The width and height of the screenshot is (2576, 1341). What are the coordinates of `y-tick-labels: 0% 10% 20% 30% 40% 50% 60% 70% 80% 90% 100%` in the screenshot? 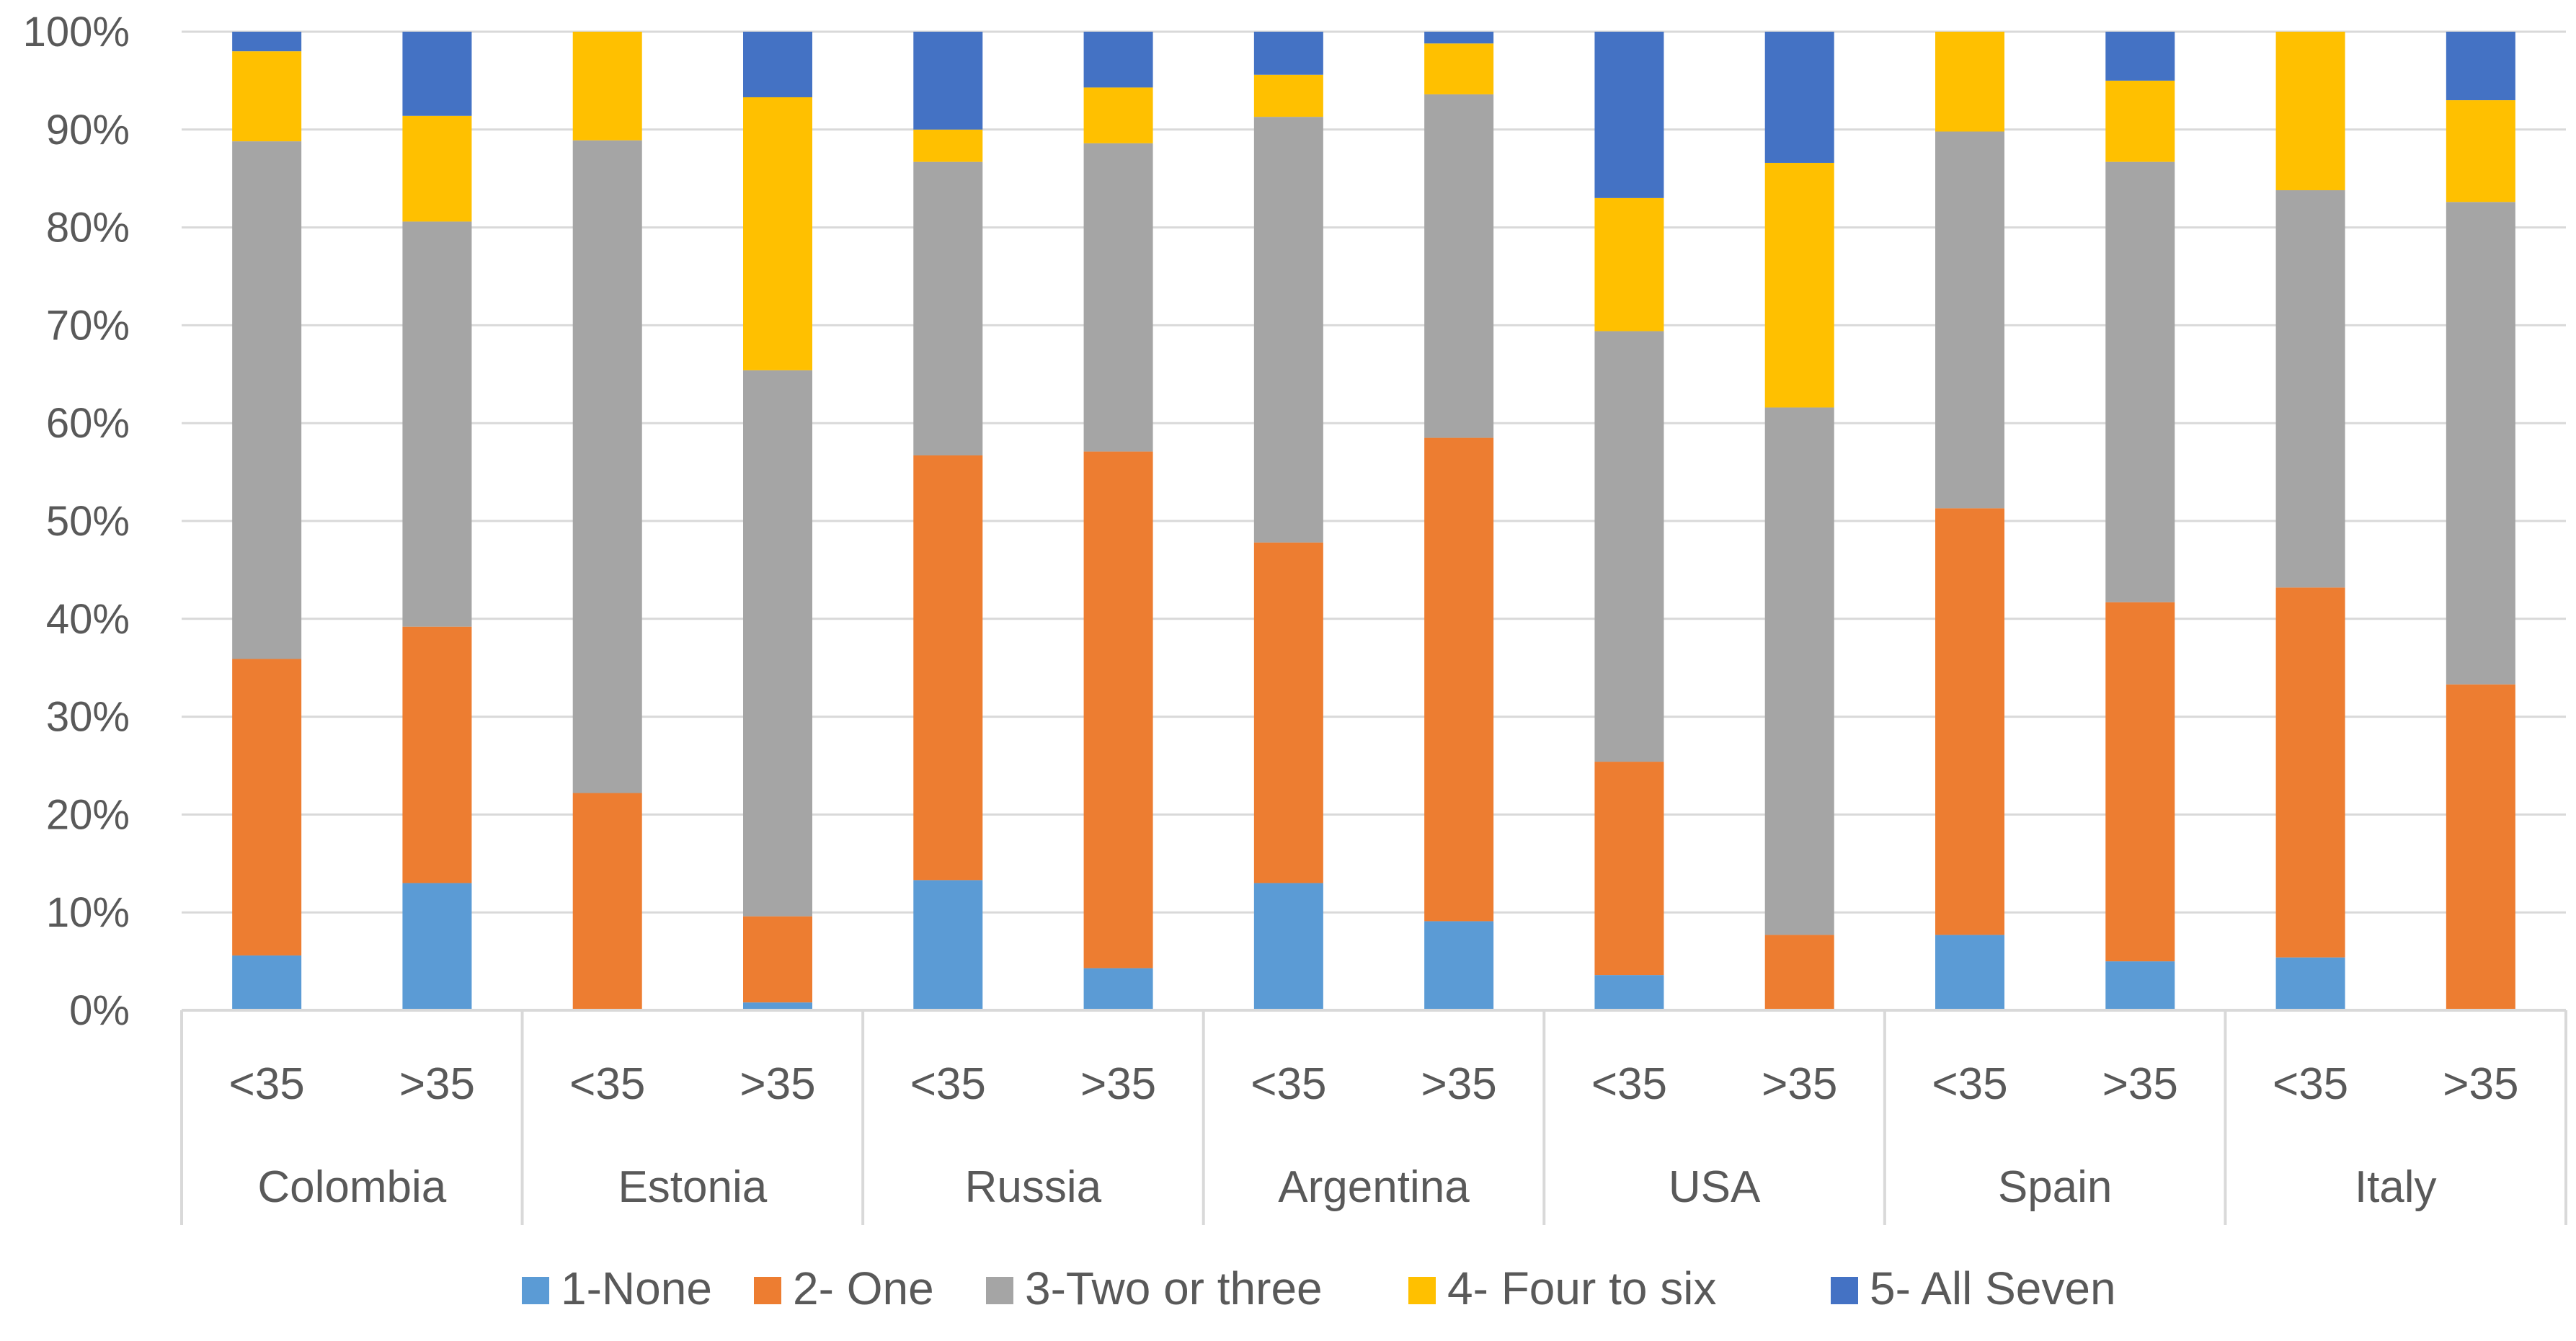 It's located at (76, 521).